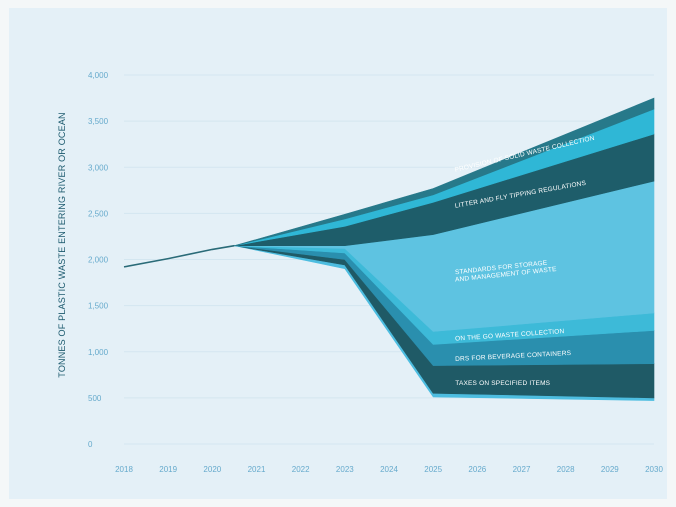  What do you see at coordinates (179, 256) in the screenshot?
I see `trend-line` at bounding box center [179, 256].